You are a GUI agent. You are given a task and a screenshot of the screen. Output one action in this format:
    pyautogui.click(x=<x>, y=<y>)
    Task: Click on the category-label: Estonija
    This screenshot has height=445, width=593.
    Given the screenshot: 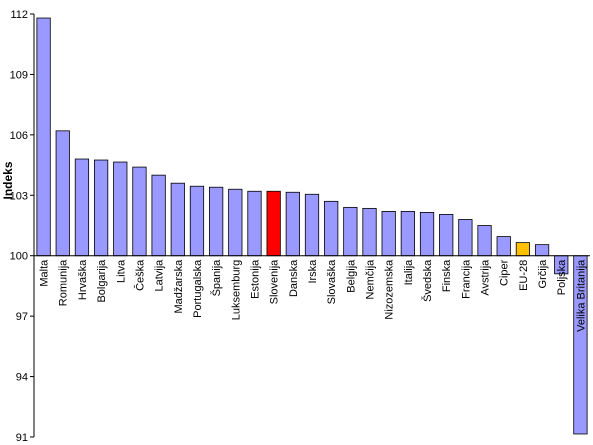 What is the action you would take?
    pyautogui.click(x=255, y=279)
    